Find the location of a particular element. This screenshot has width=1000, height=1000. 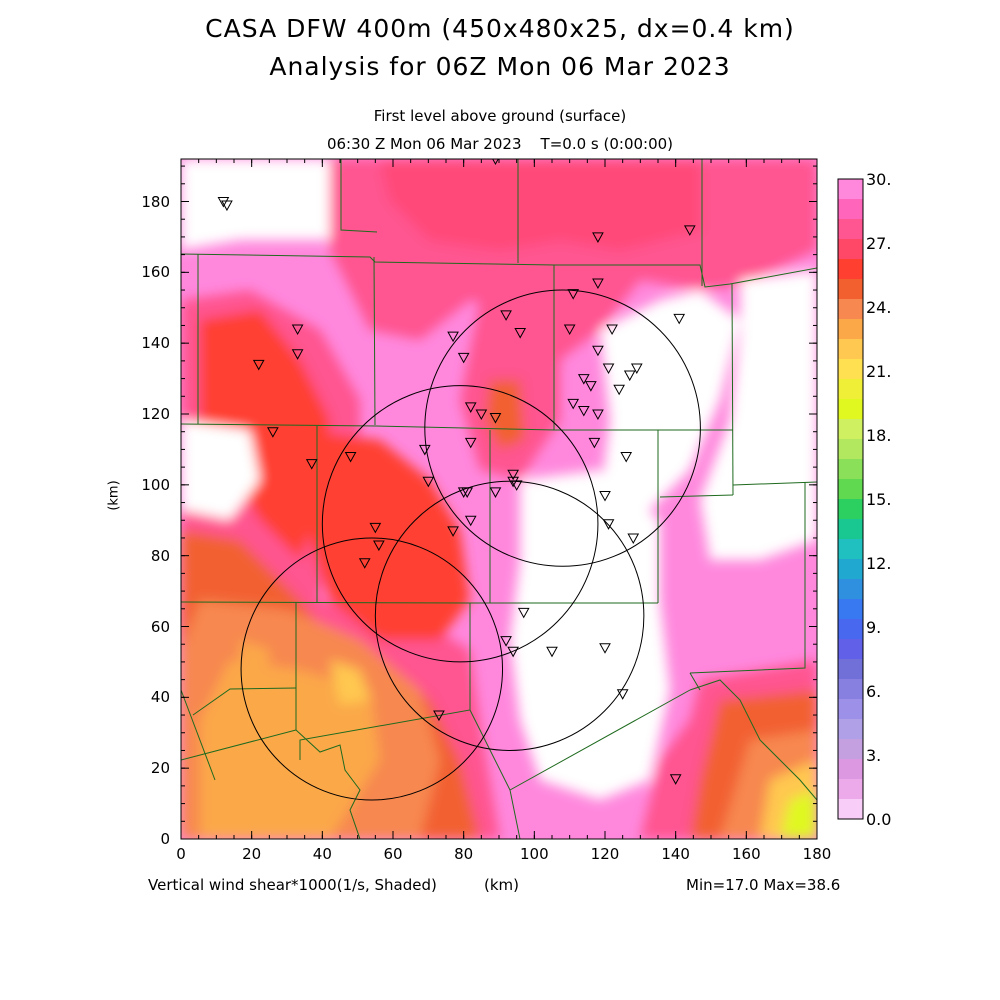

x-tick-label: 180 is located at coordinates (817, 854).